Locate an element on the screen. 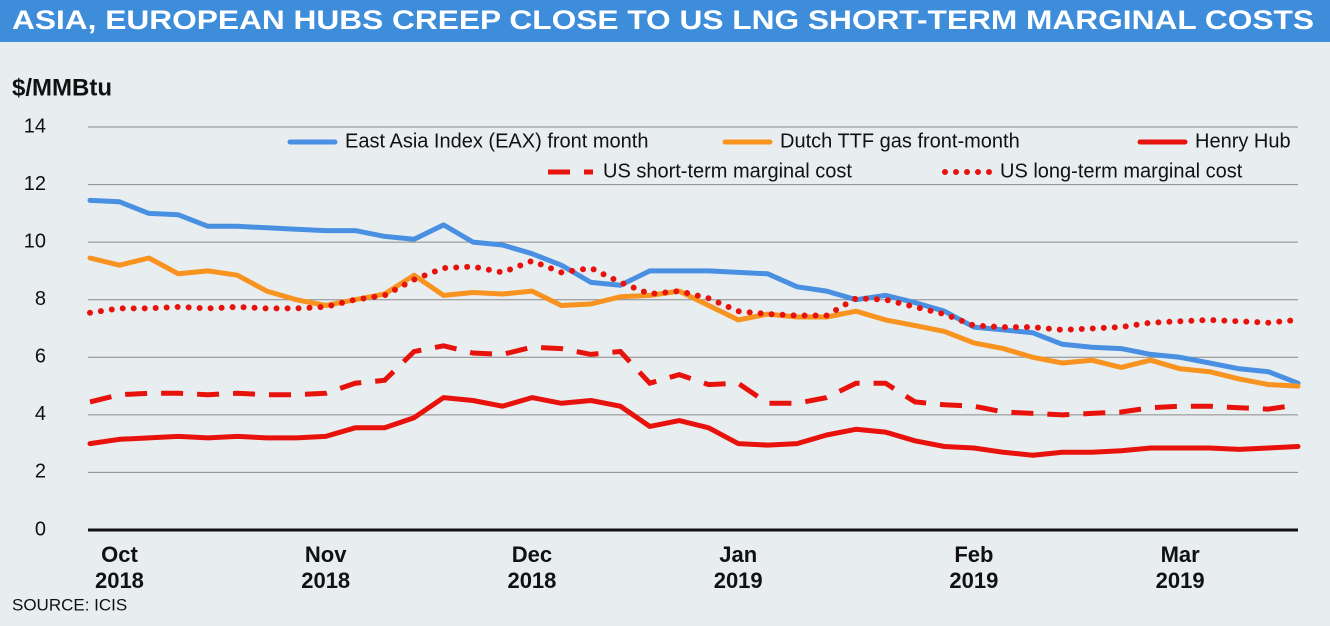  legend-label: Dutch TTF gas front-month is located at coordinates (900, 141).